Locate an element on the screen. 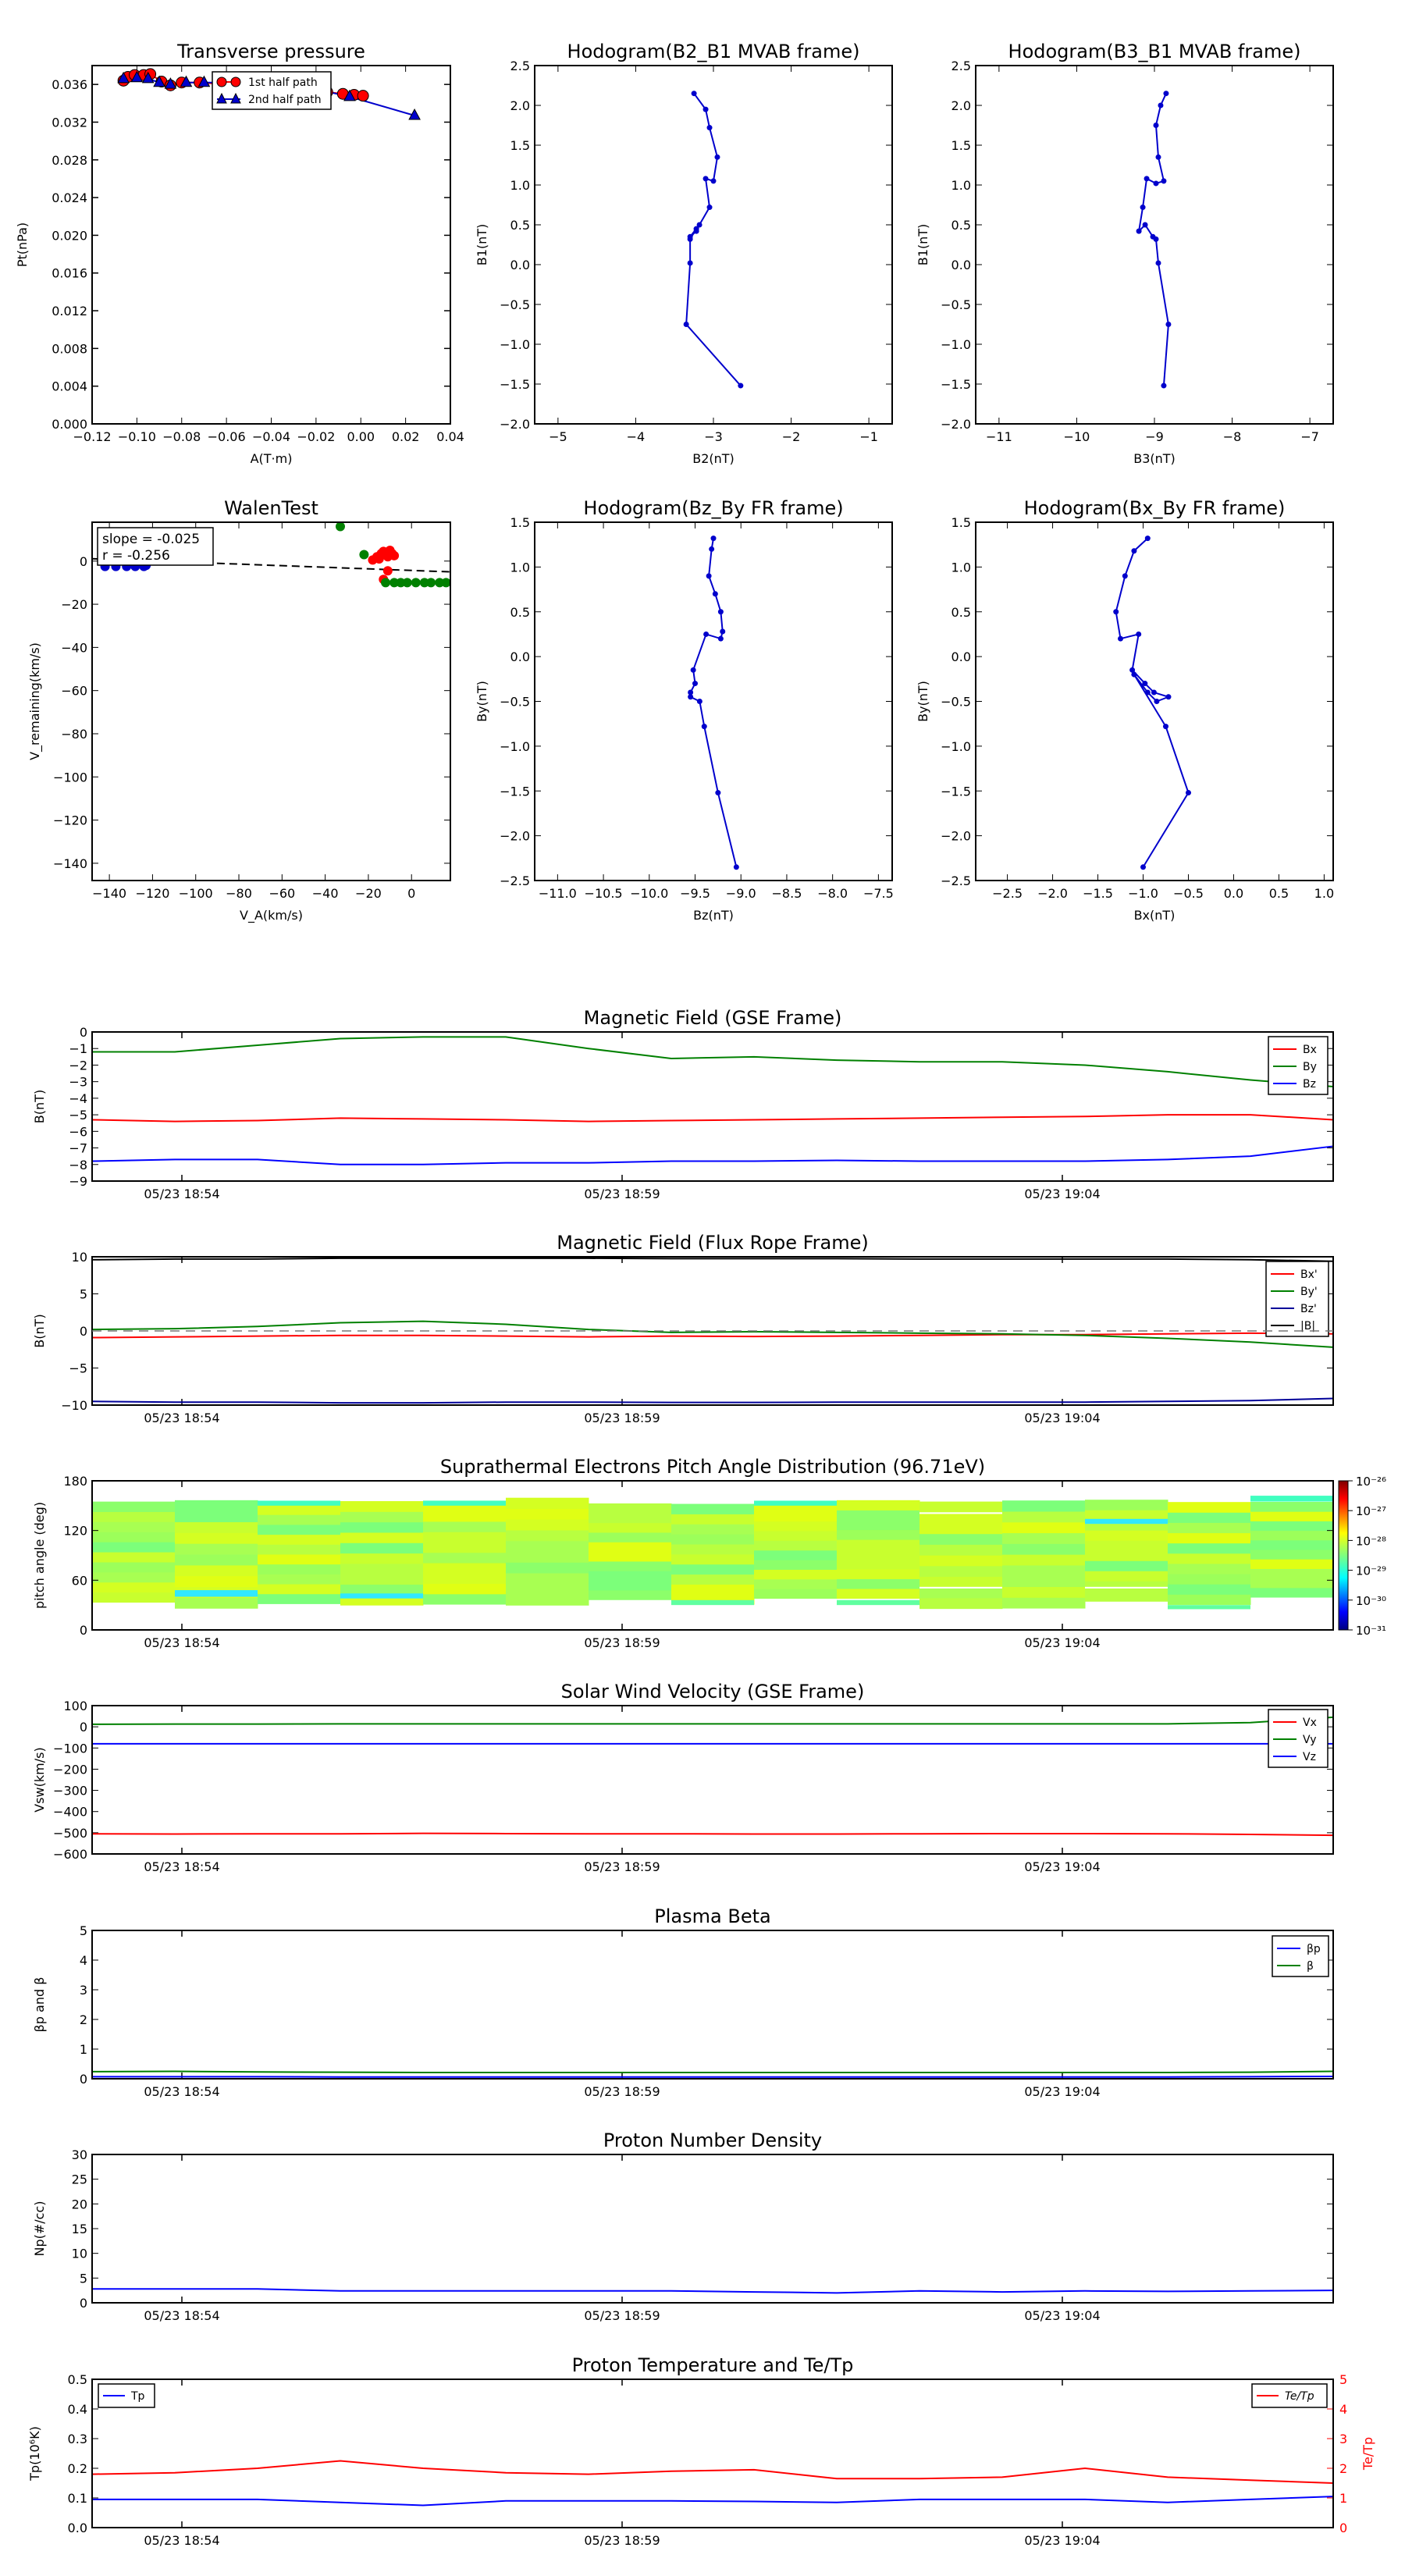 The image size is (1405, 2576). x-tick-label: −0.04 is located at coordinates (271, 436).